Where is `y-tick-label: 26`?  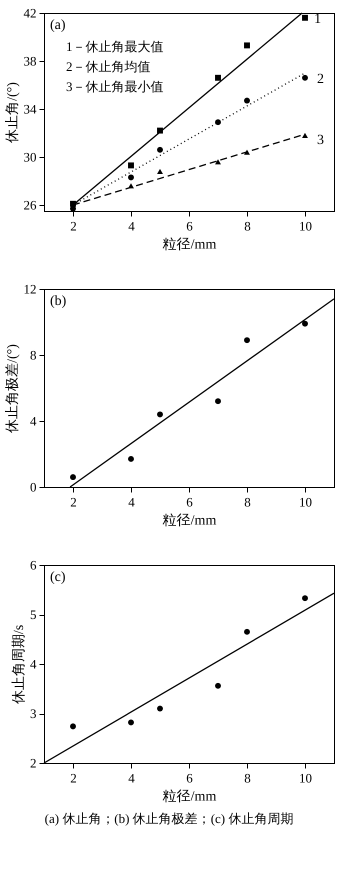
y-tick-label: 26 is located at coordinates (30, 205).